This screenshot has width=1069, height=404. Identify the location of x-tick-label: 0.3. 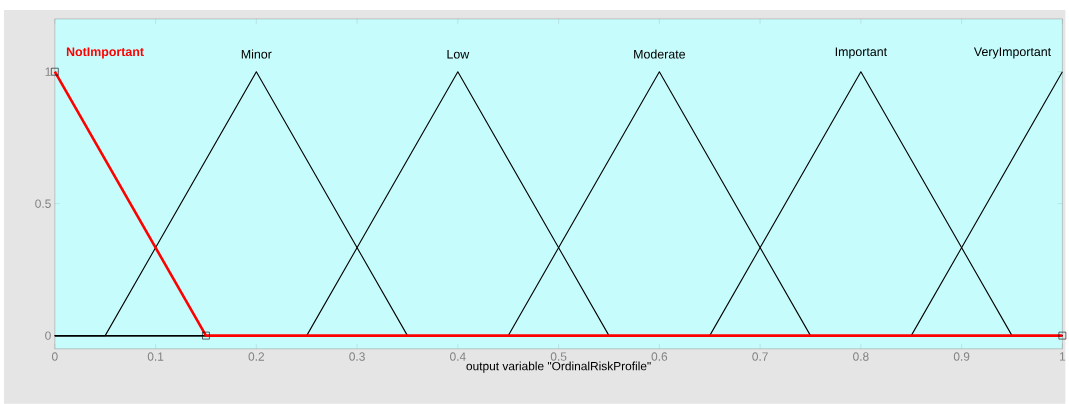
(357, 356).